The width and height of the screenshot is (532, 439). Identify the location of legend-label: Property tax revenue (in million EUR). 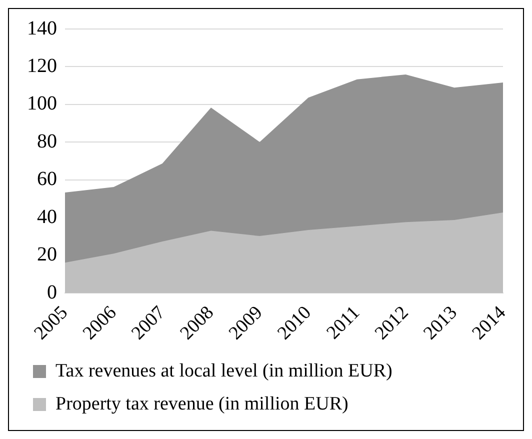
(202, 403).